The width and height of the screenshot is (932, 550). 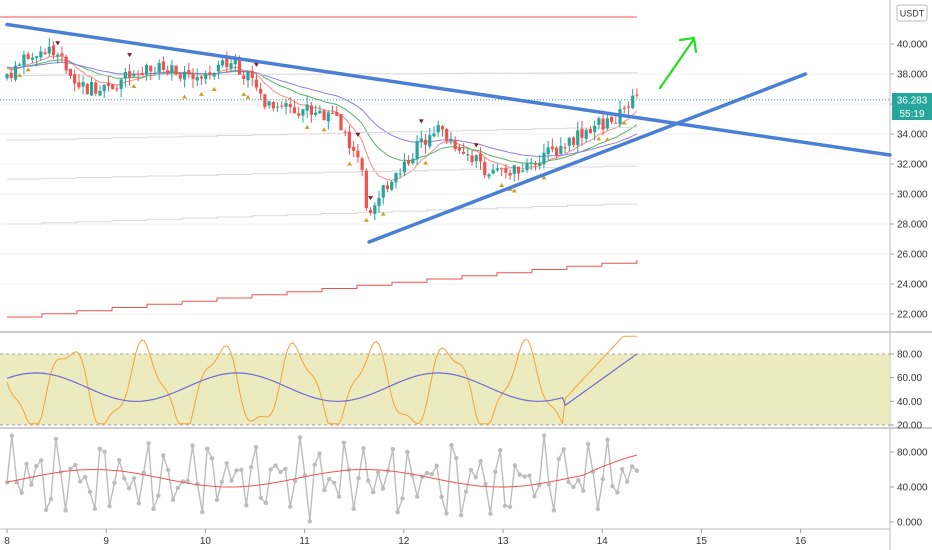 What do you see at coordinates (912, 13) in the screenshot?
I see `currency-badge: USDT` at bounding box center [912, 13].